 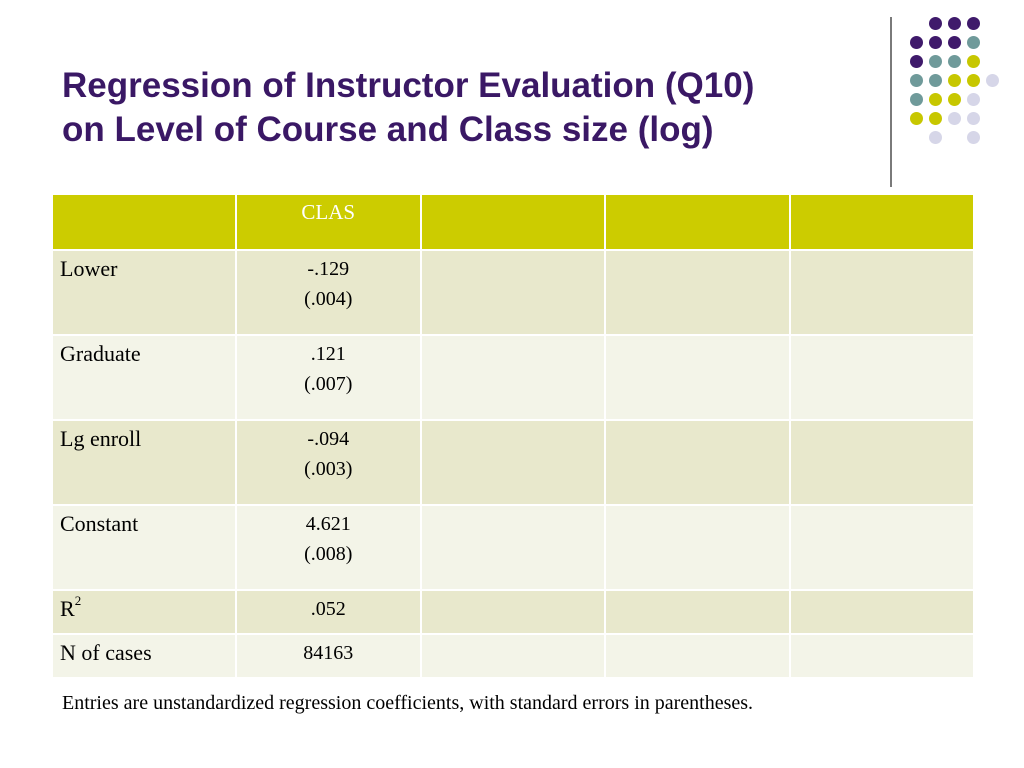 I want to click on row-label: N of cases, so click(x=144, y=656).